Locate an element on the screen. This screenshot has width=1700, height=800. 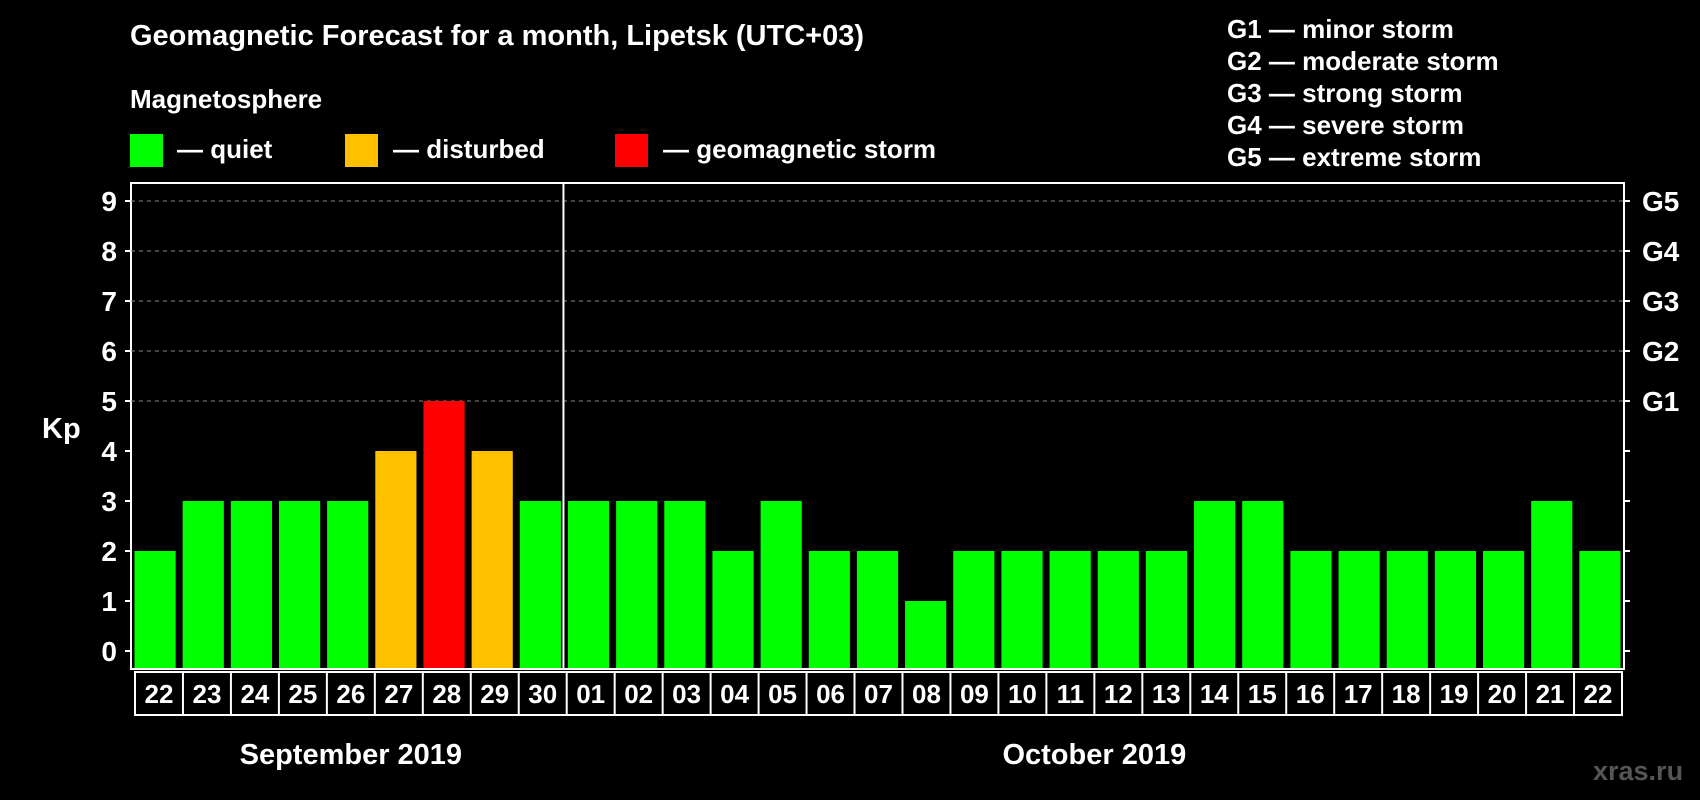
x-tick-label: 03 is located at coordinates (686, 694).